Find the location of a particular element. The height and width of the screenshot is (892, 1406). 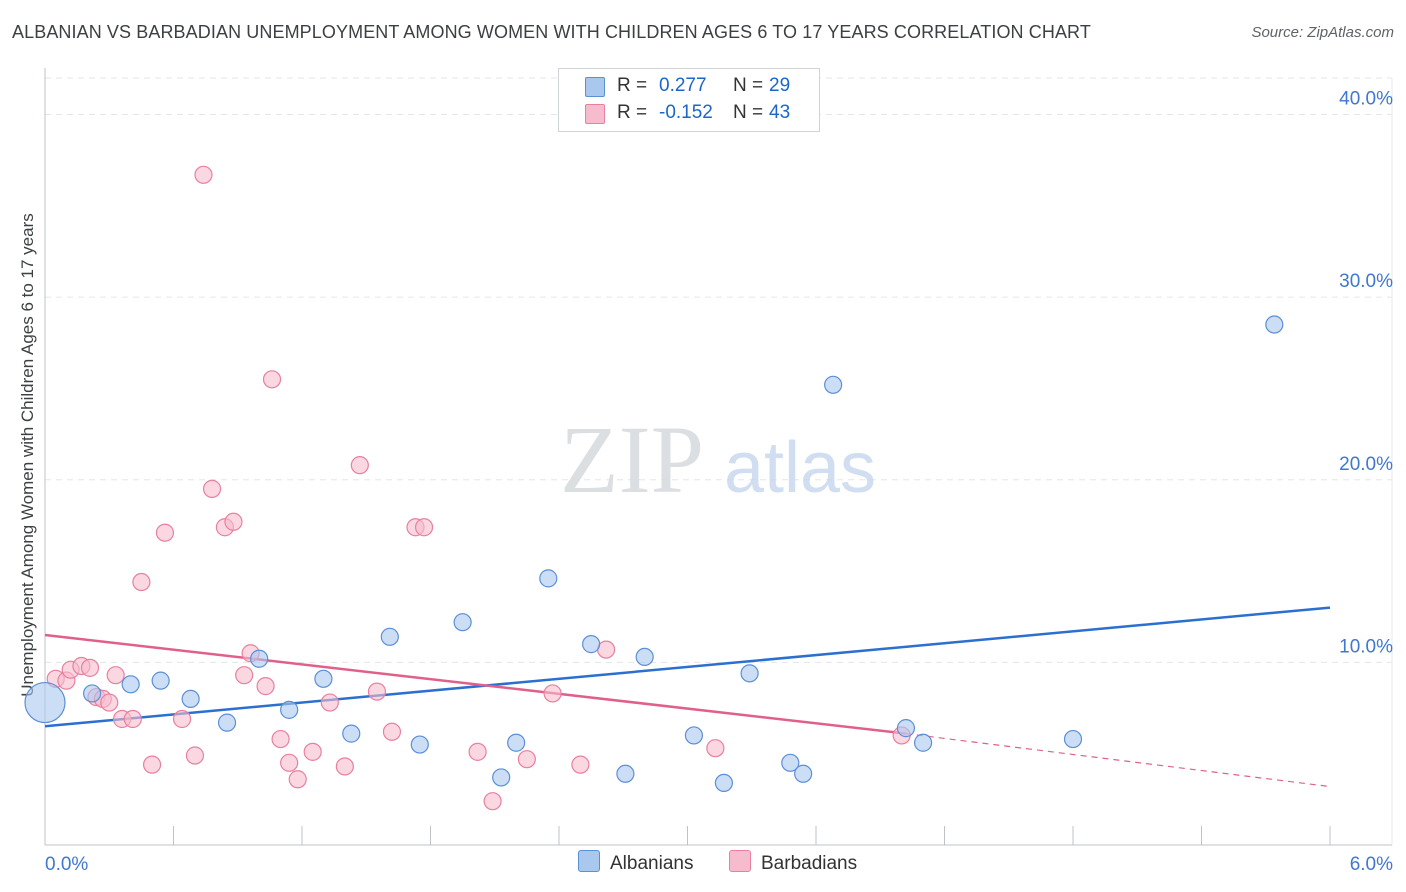

legend-swatch-albanians is located at coordinates (595, 87).